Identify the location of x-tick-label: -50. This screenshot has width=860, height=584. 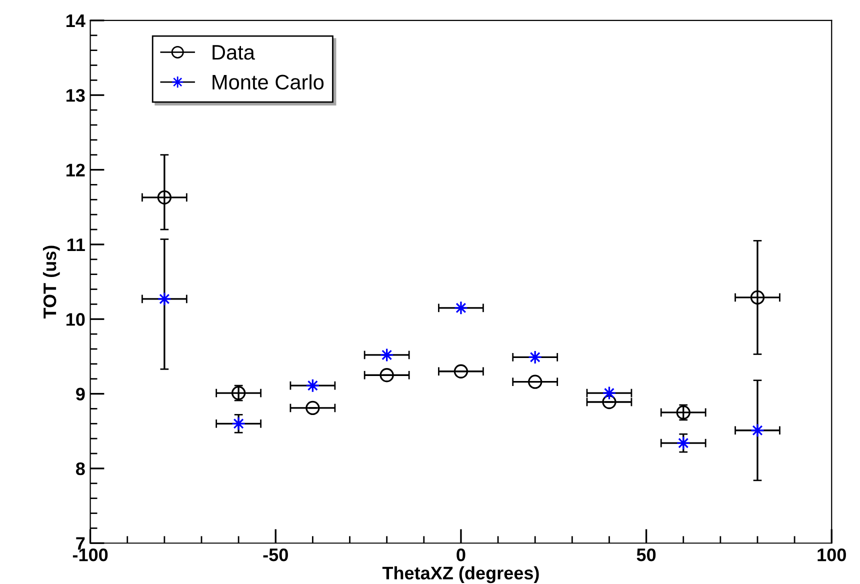
(275, 555).